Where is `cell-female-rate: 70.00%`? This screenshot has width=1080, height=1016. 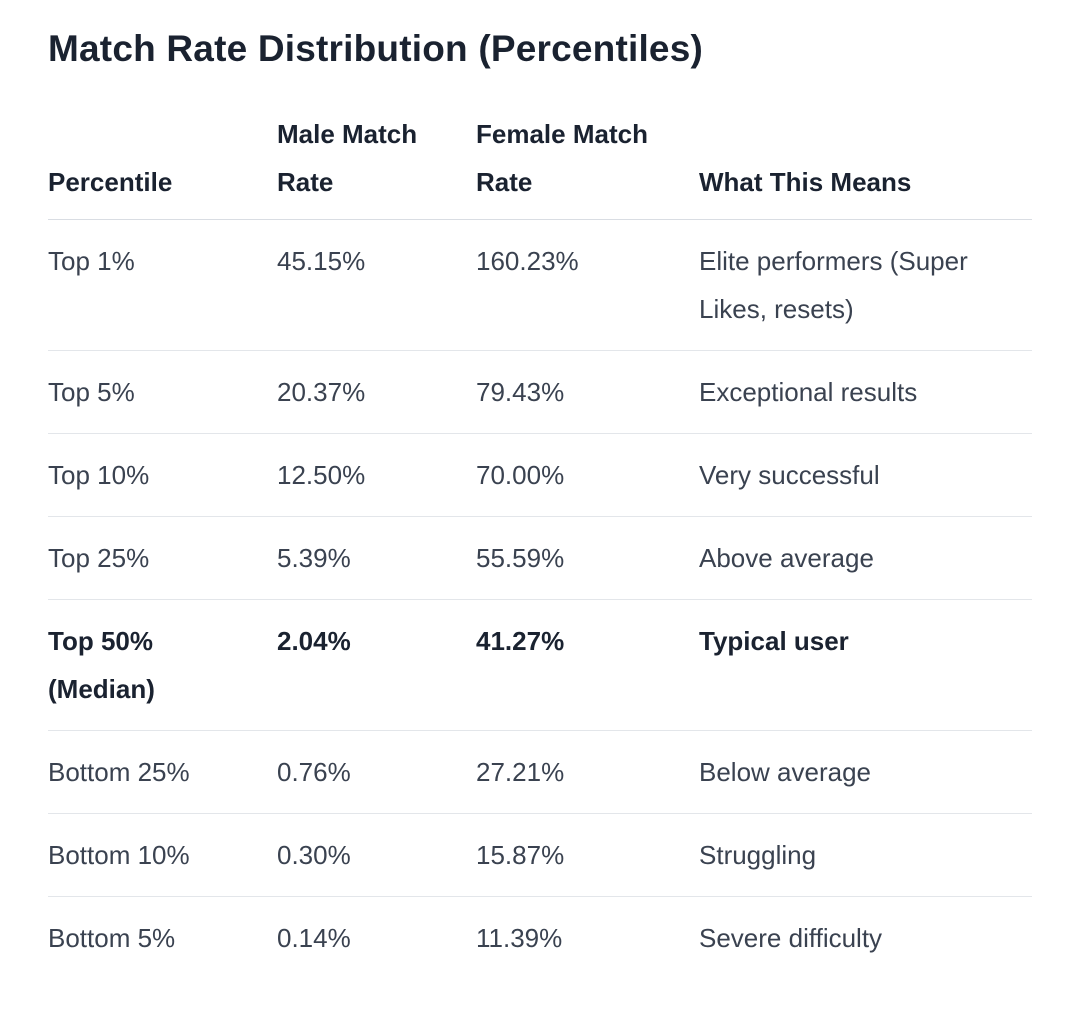
cell-female-rate: 70.00% is located at coordinates (587, 475).